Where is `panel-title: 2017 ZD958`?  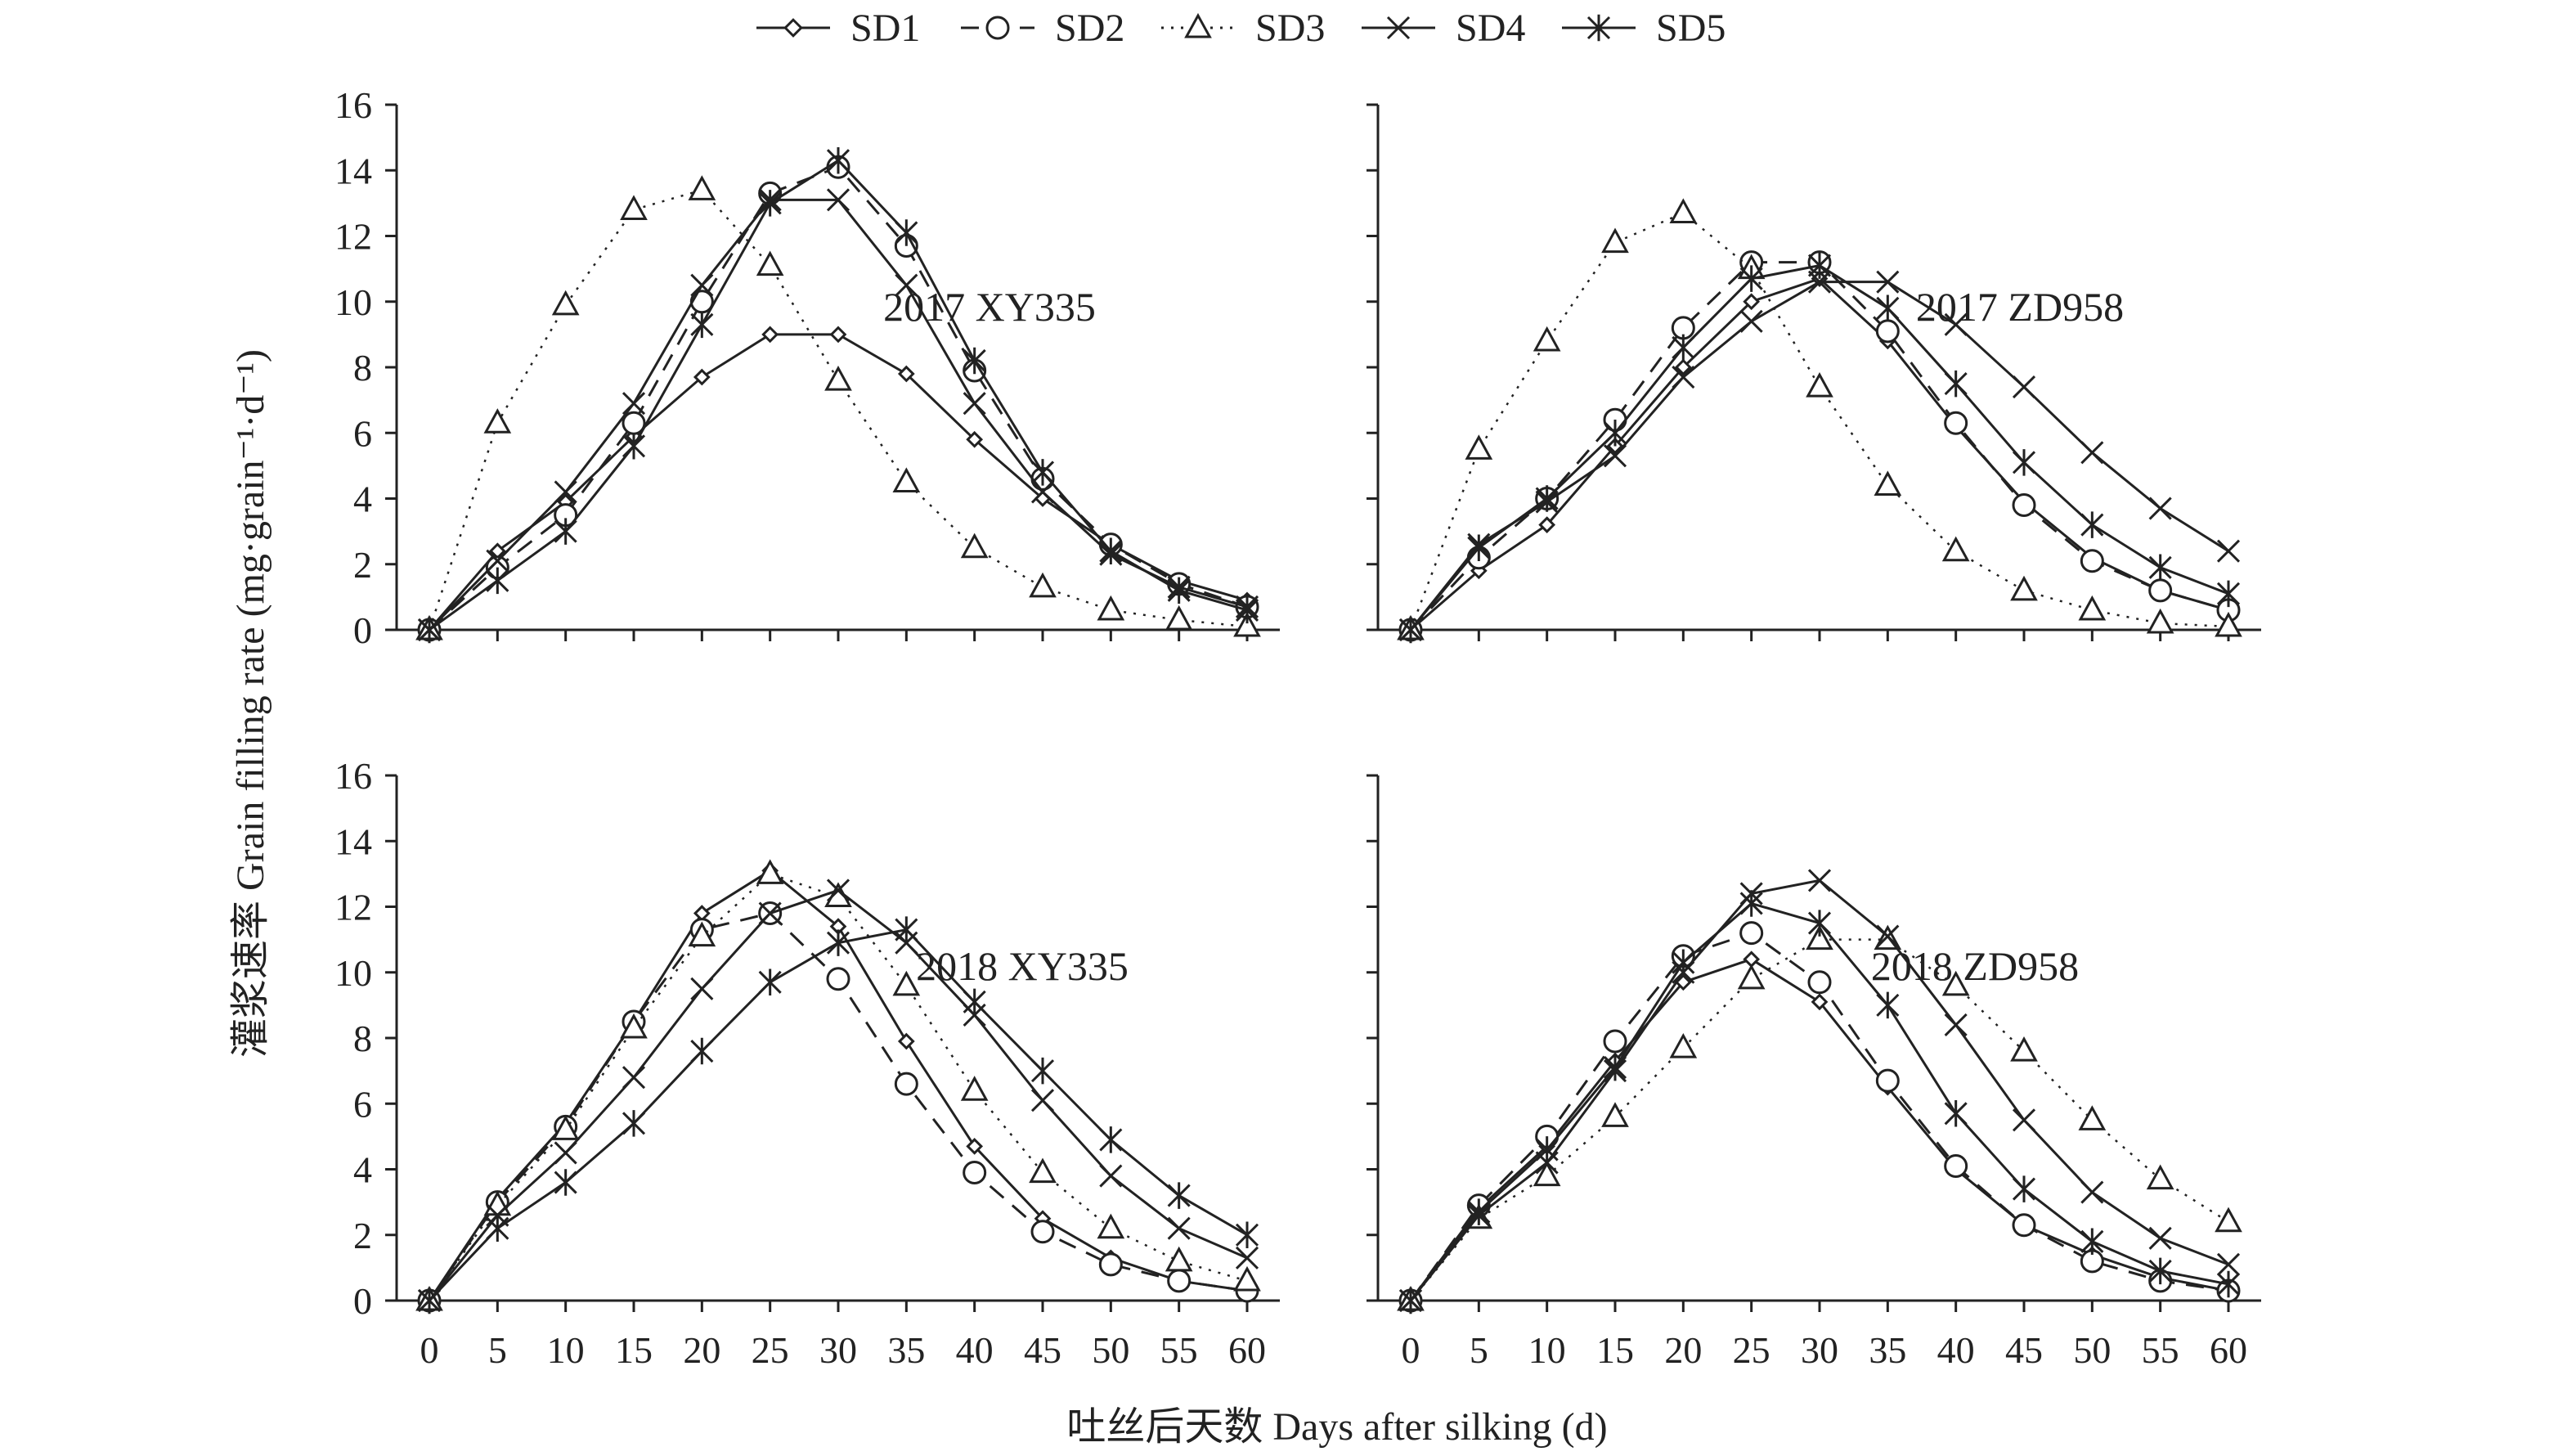
panel-title: 2017 ZD958 is located at coordinates (2020, 307).